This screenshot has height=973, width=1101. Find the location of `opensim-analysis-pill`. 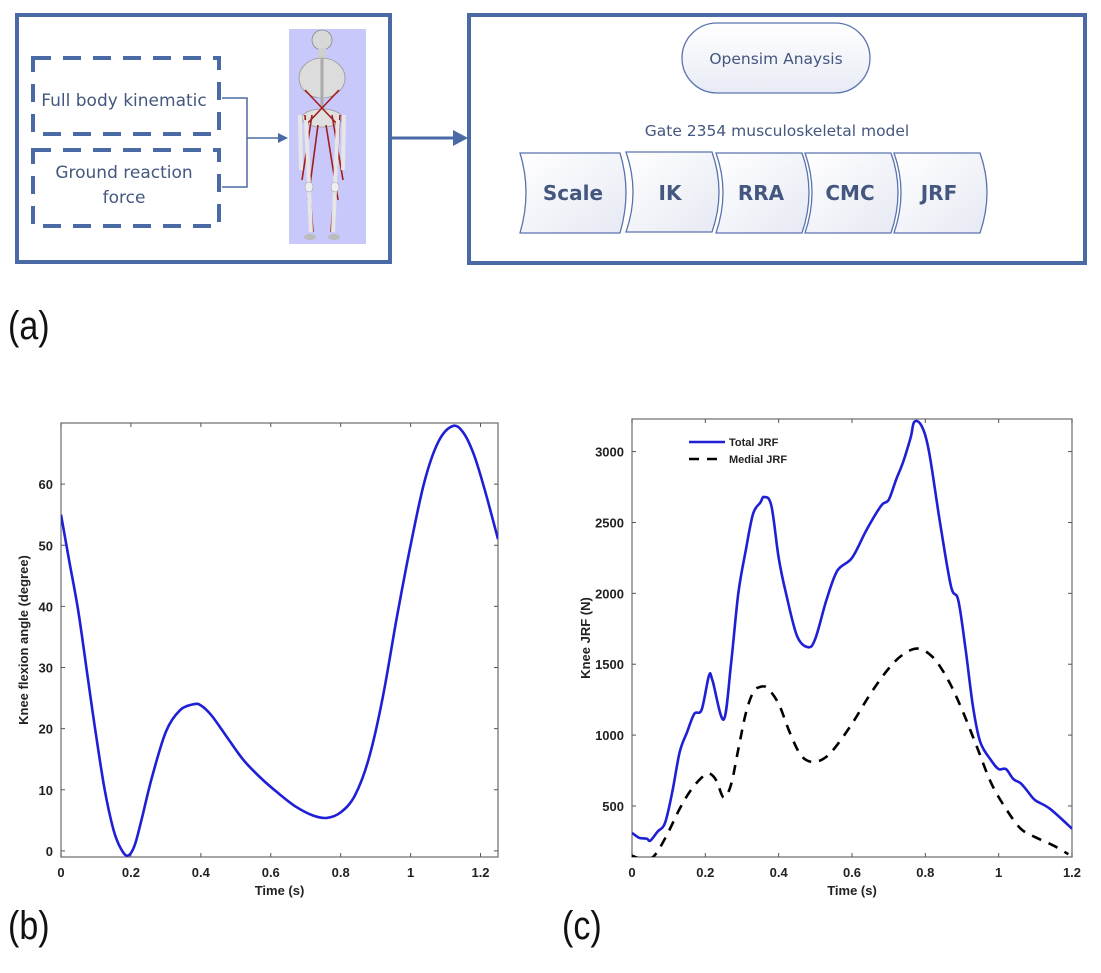

opensim-analysis-pill is located at coordinates (776, 58).